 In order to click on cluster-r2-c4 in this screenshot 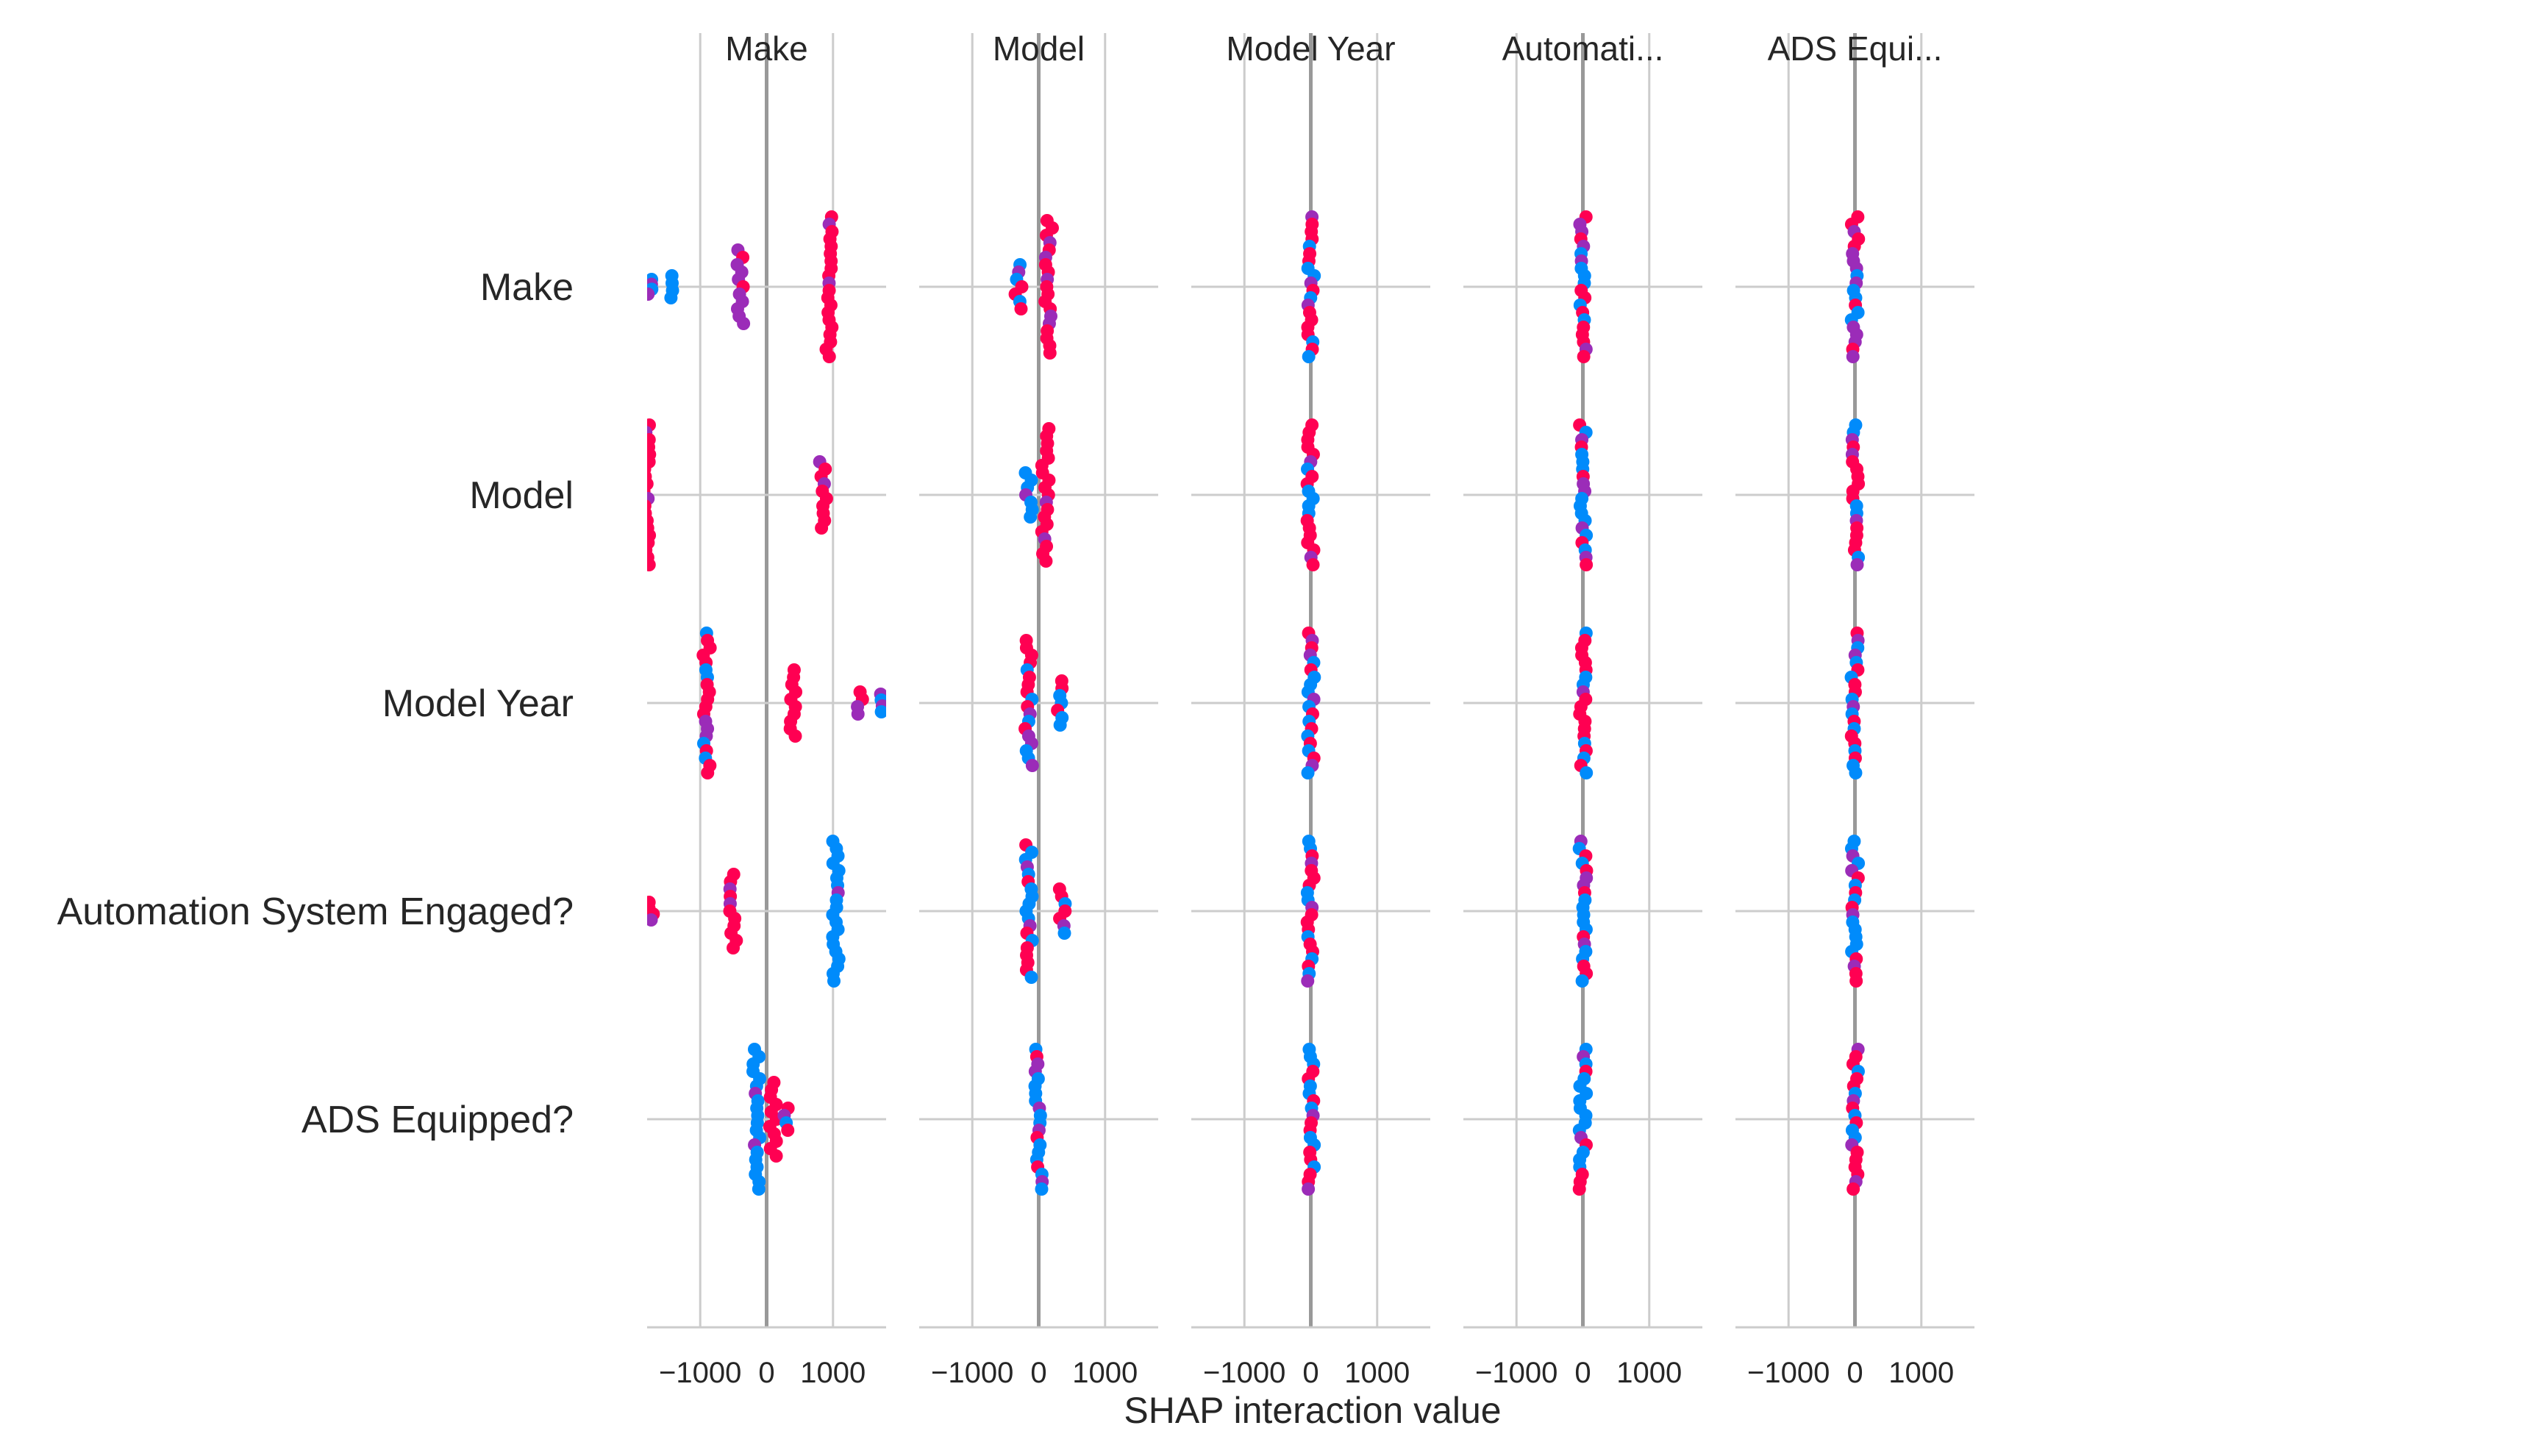, I will do `click(1854, 703)`.